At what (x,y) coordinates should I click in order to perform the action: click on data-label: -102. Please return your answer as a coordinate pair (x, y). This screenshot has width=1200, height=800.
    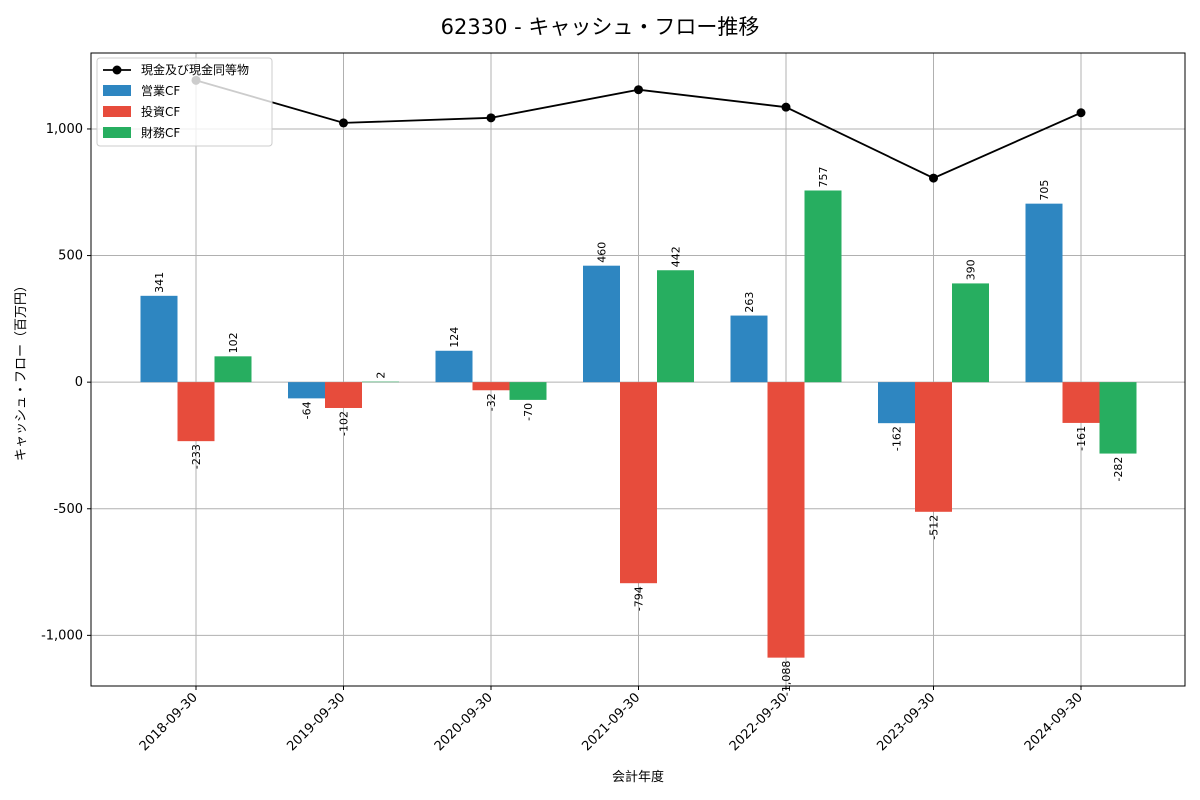
    Looking at the image, I should click on (344, 423).